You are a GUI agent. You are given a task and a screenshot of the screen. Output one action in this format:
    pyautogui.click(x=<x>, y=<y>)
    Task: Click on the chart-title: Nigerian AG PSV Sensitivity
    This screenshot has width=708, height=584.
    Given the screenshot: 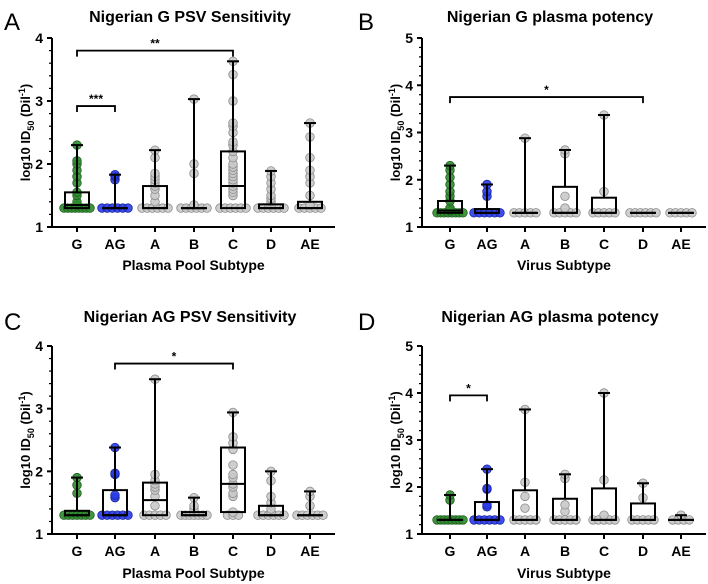 What is the action you would take?
    pyautogui.click(x=190, y=317)
    